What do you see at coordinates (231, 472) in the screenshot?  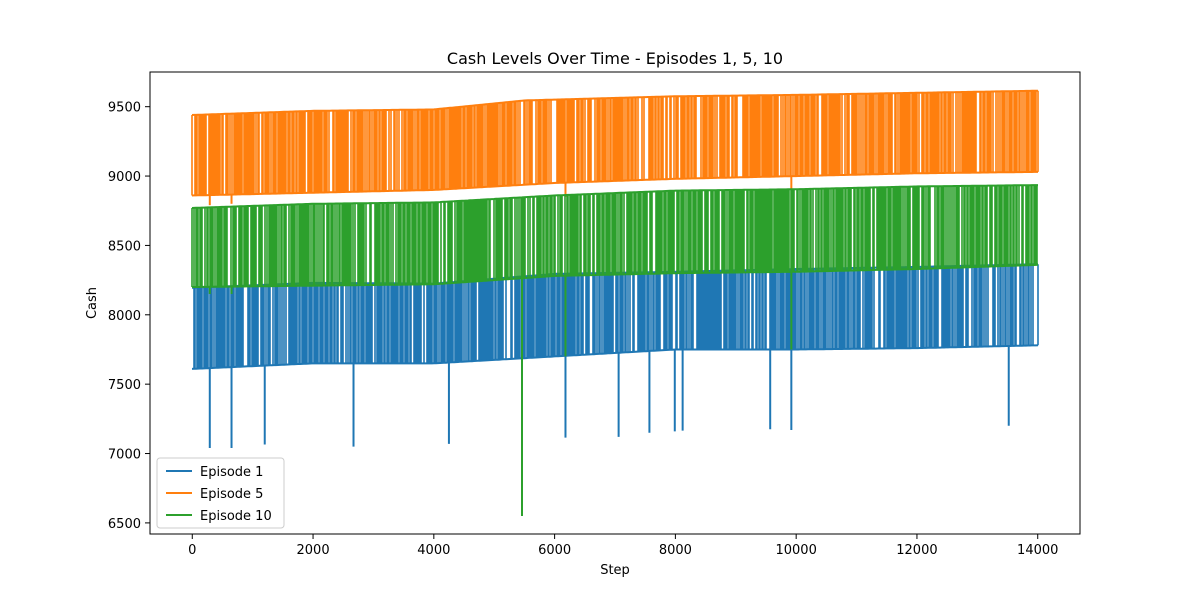 I see `legend-label: Episode 1` at bounding box center [231, 472].